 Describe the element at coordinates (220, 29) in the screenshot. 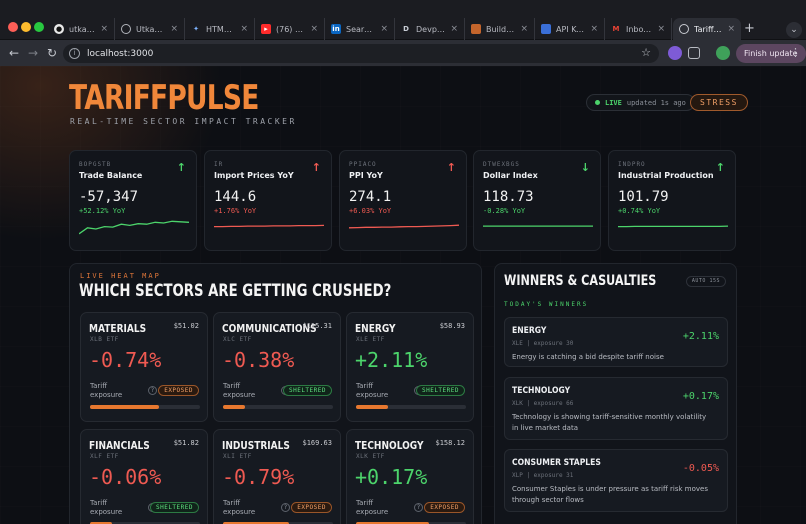

I see `browser-tab: ✦ HTML to×` at that location.